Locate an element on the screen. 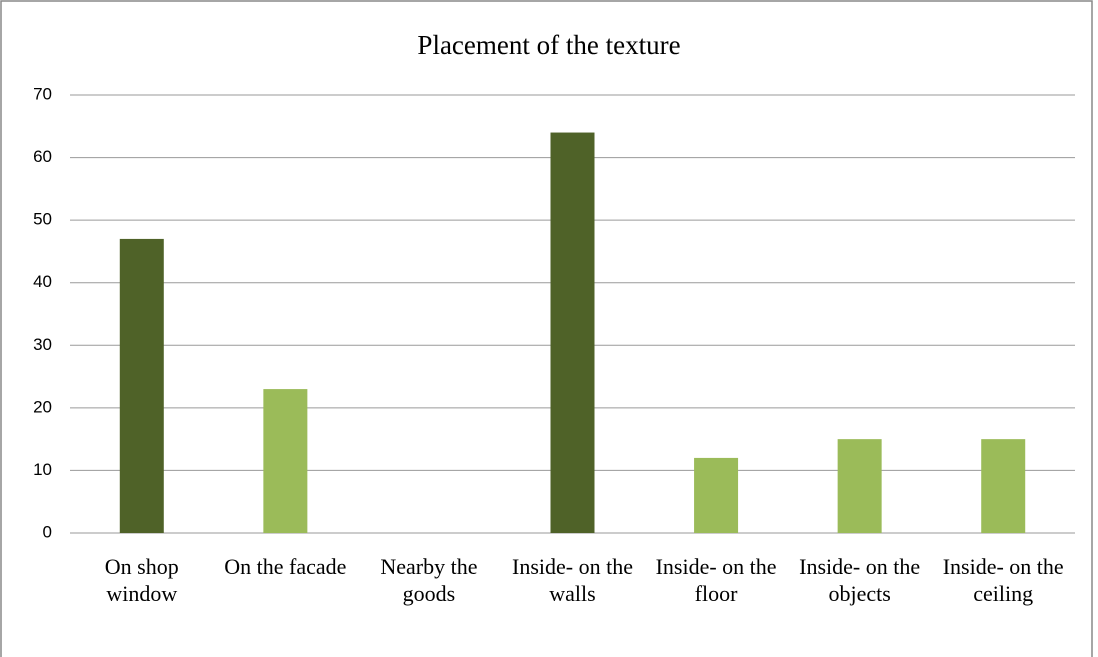 This screenshot has height=657, width=1098. x-tick-label: On the facade is located at coordinates (285, 566).